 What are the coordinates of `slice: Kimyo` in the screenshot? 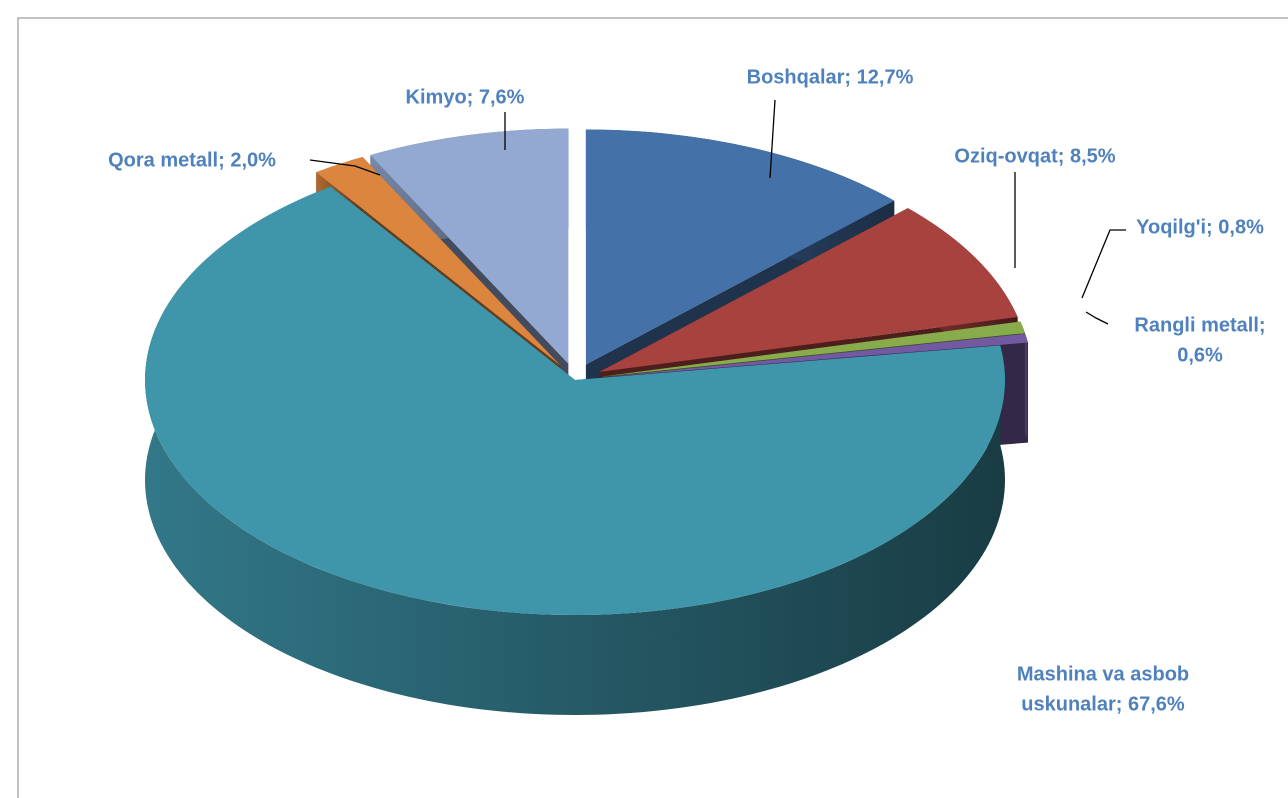 It's located at (469, 246).